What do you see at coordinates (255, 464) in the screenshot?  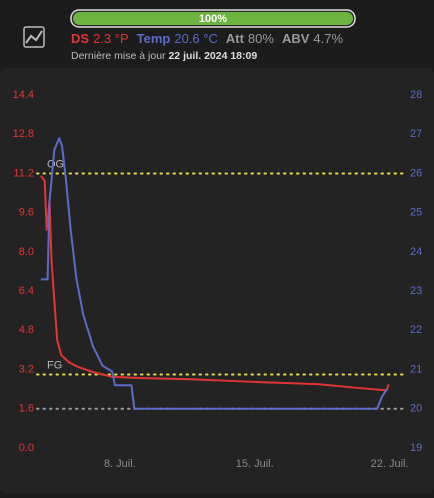 I see `x-tick-label: 15. Juil.` at bounding box center [255, 464].